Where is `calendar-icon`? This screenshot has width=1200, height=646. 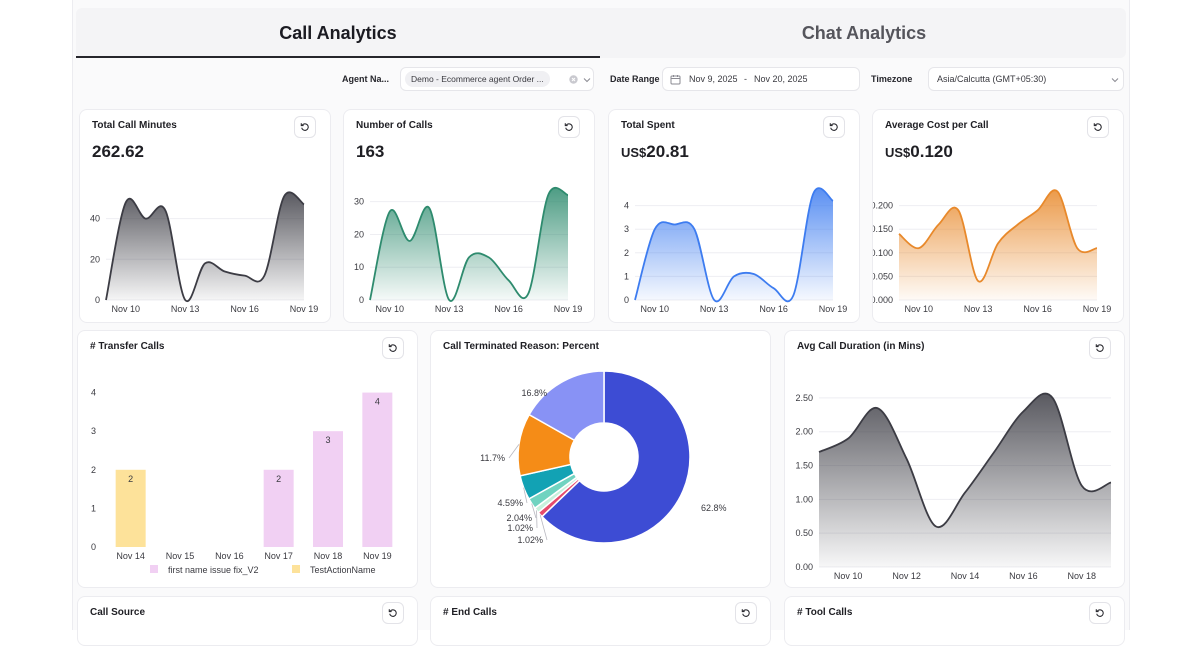
calendar-icon is located at coordinates (675, 79).